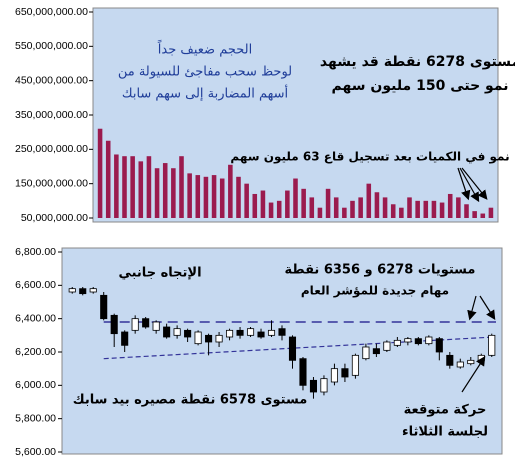 This screenshot has height=476, width=515. I want to click on y-tick-label: 6,200.00, so click(35, 352).